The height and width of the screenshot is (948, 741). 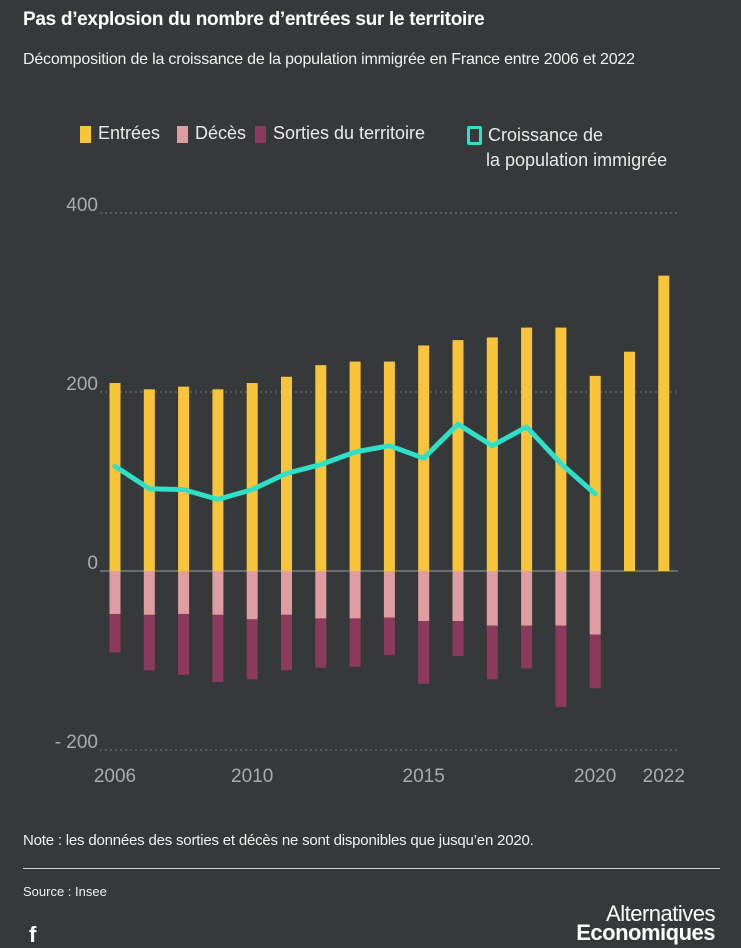 What do you see at coordinates (129, 133) in the screenshot?
I see `legend-label-entrees: Entrées` at bounding box center [129, 133].